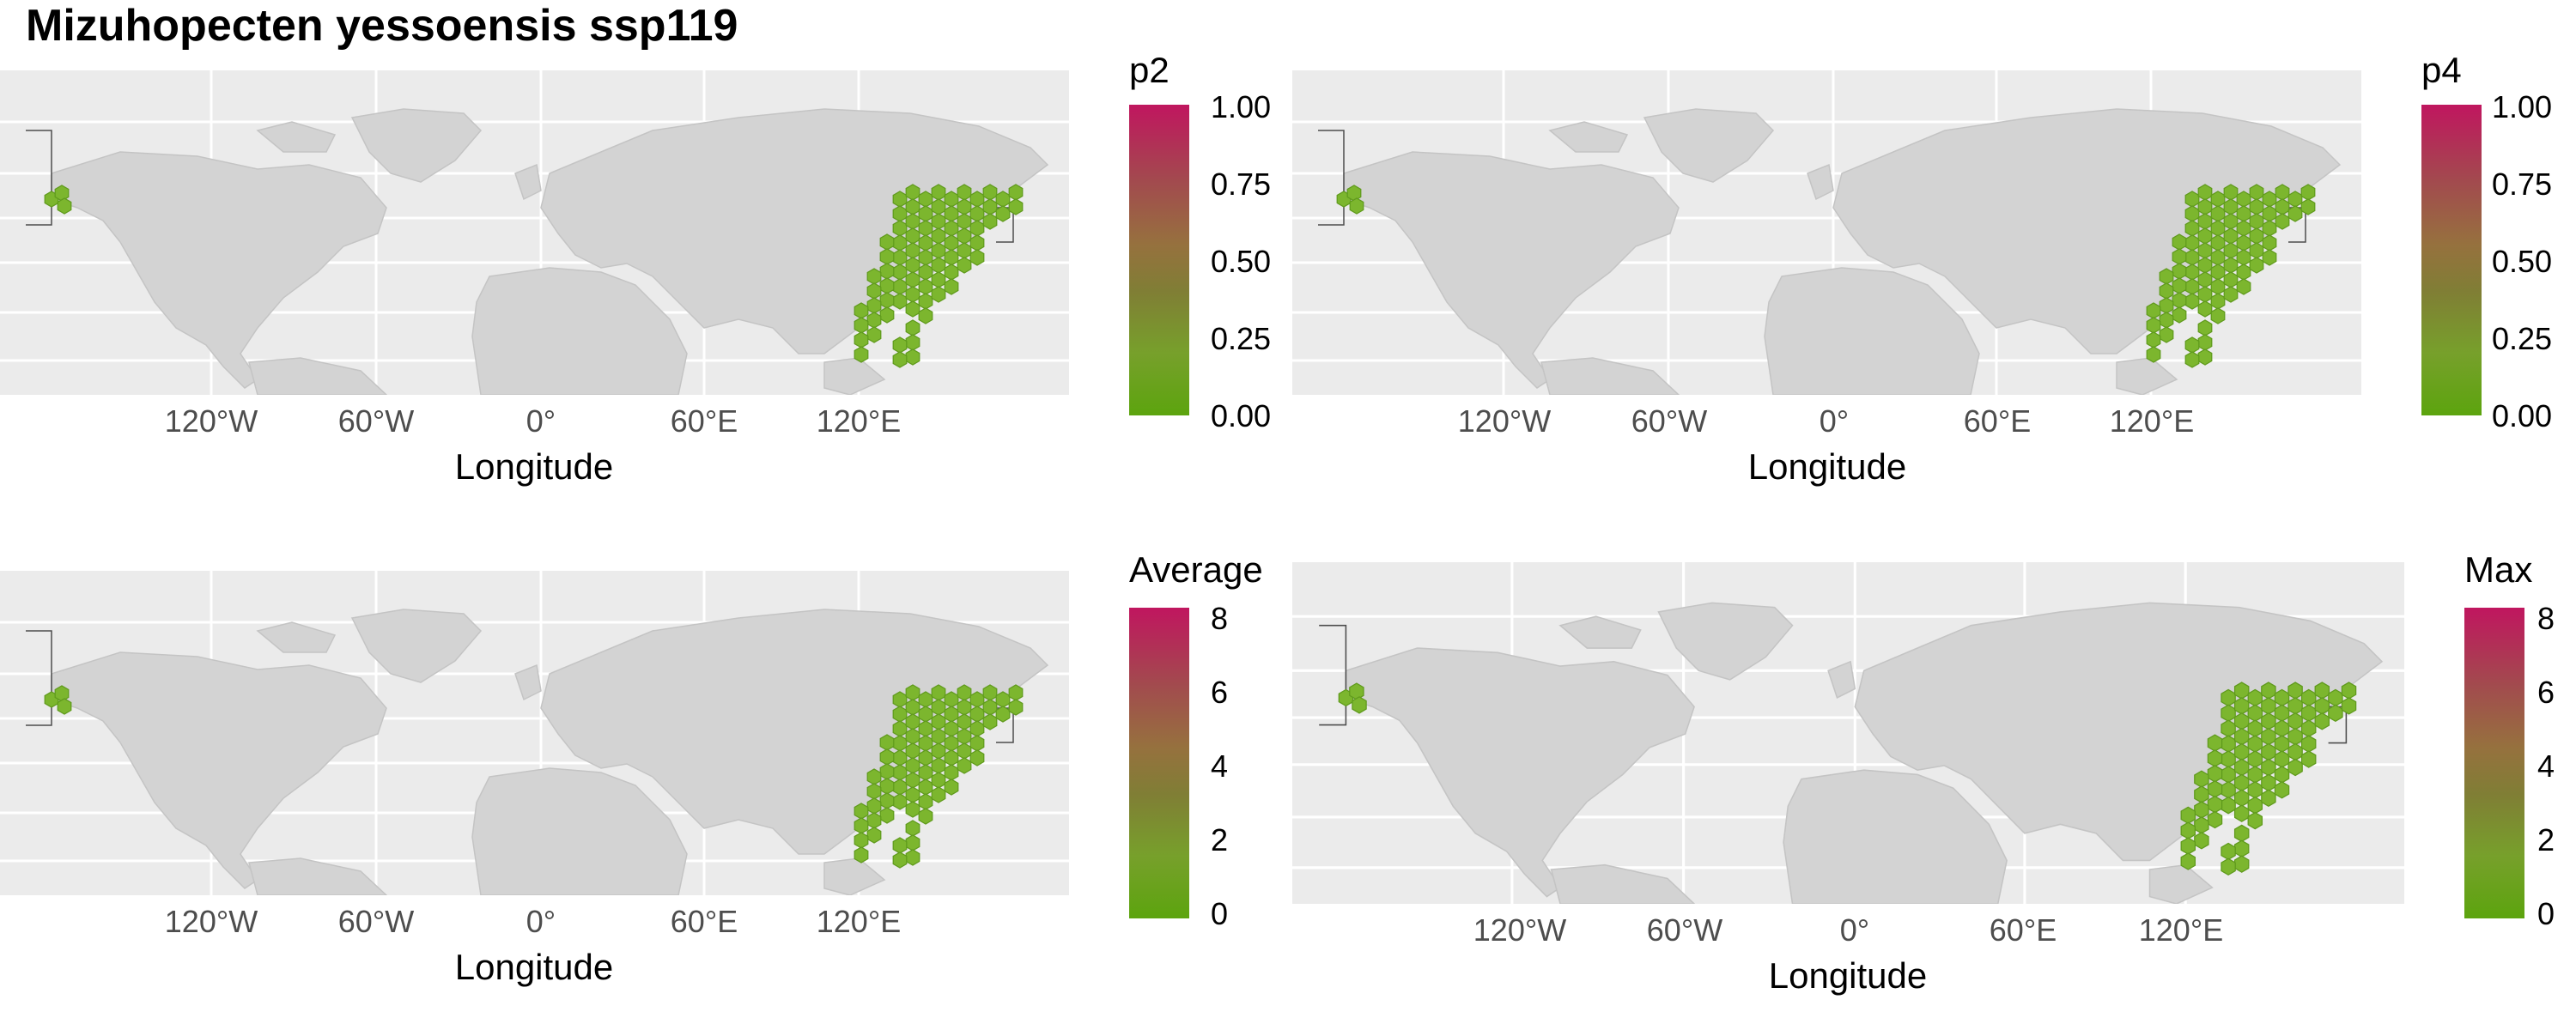 The height and width of the screenshot is (1030, 2576). What do you see at coordinates (1504, 421) in the screenshot?
I see `x-tick-120w: 120°W` at bounding box center [1504, 421].